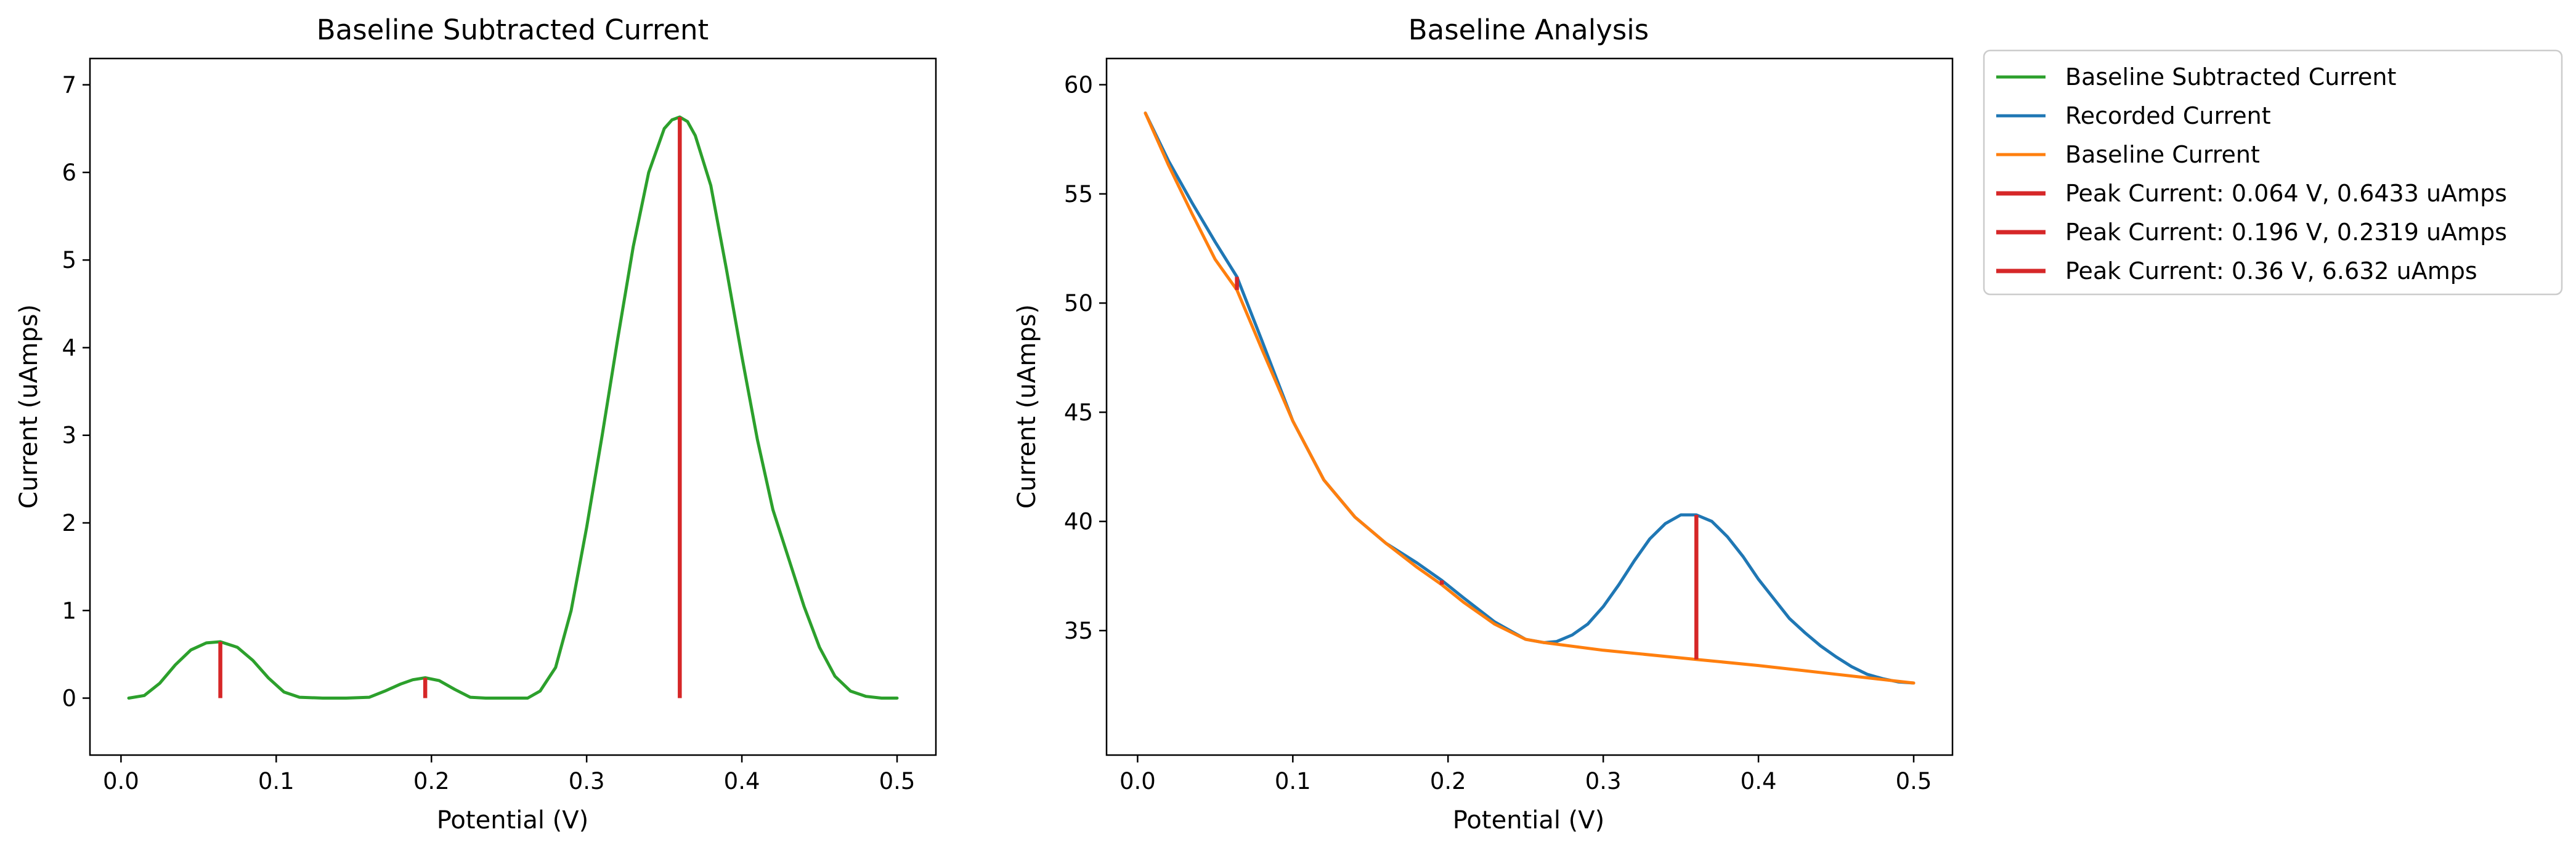 Image resolution: width=2576 pixels, height=853 pixels. I want to click on legend-label: Baseline Current, so click(2162, 154).